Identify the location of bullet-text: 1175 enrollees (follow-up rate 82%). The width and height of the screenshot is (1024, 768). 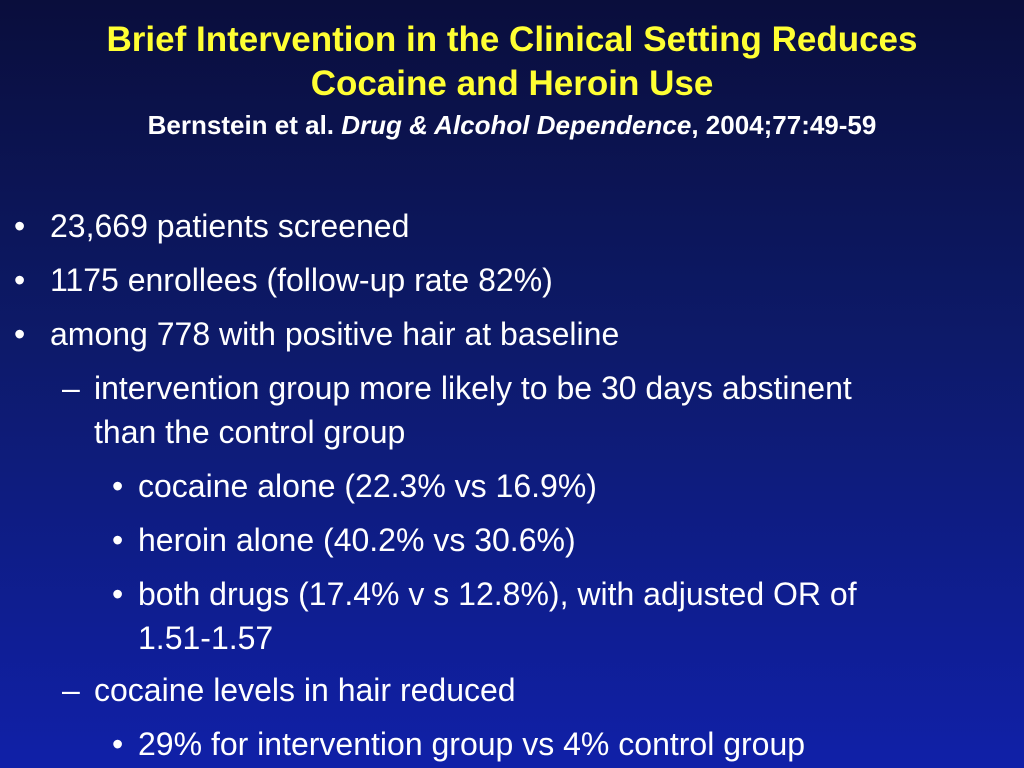
(301, 280).